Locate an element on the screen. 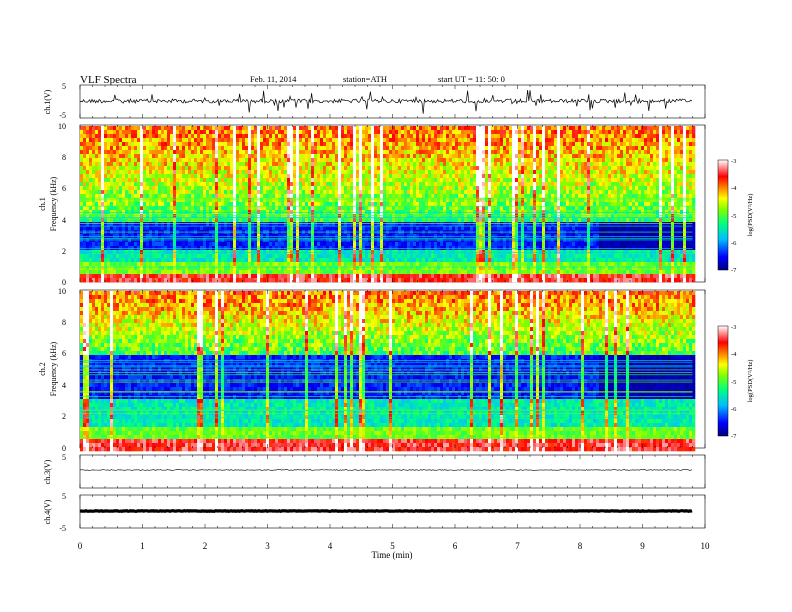 This screenshot has width=792, height=612. ch1-ytick-5: 5 is located at coordinates (64, 86).